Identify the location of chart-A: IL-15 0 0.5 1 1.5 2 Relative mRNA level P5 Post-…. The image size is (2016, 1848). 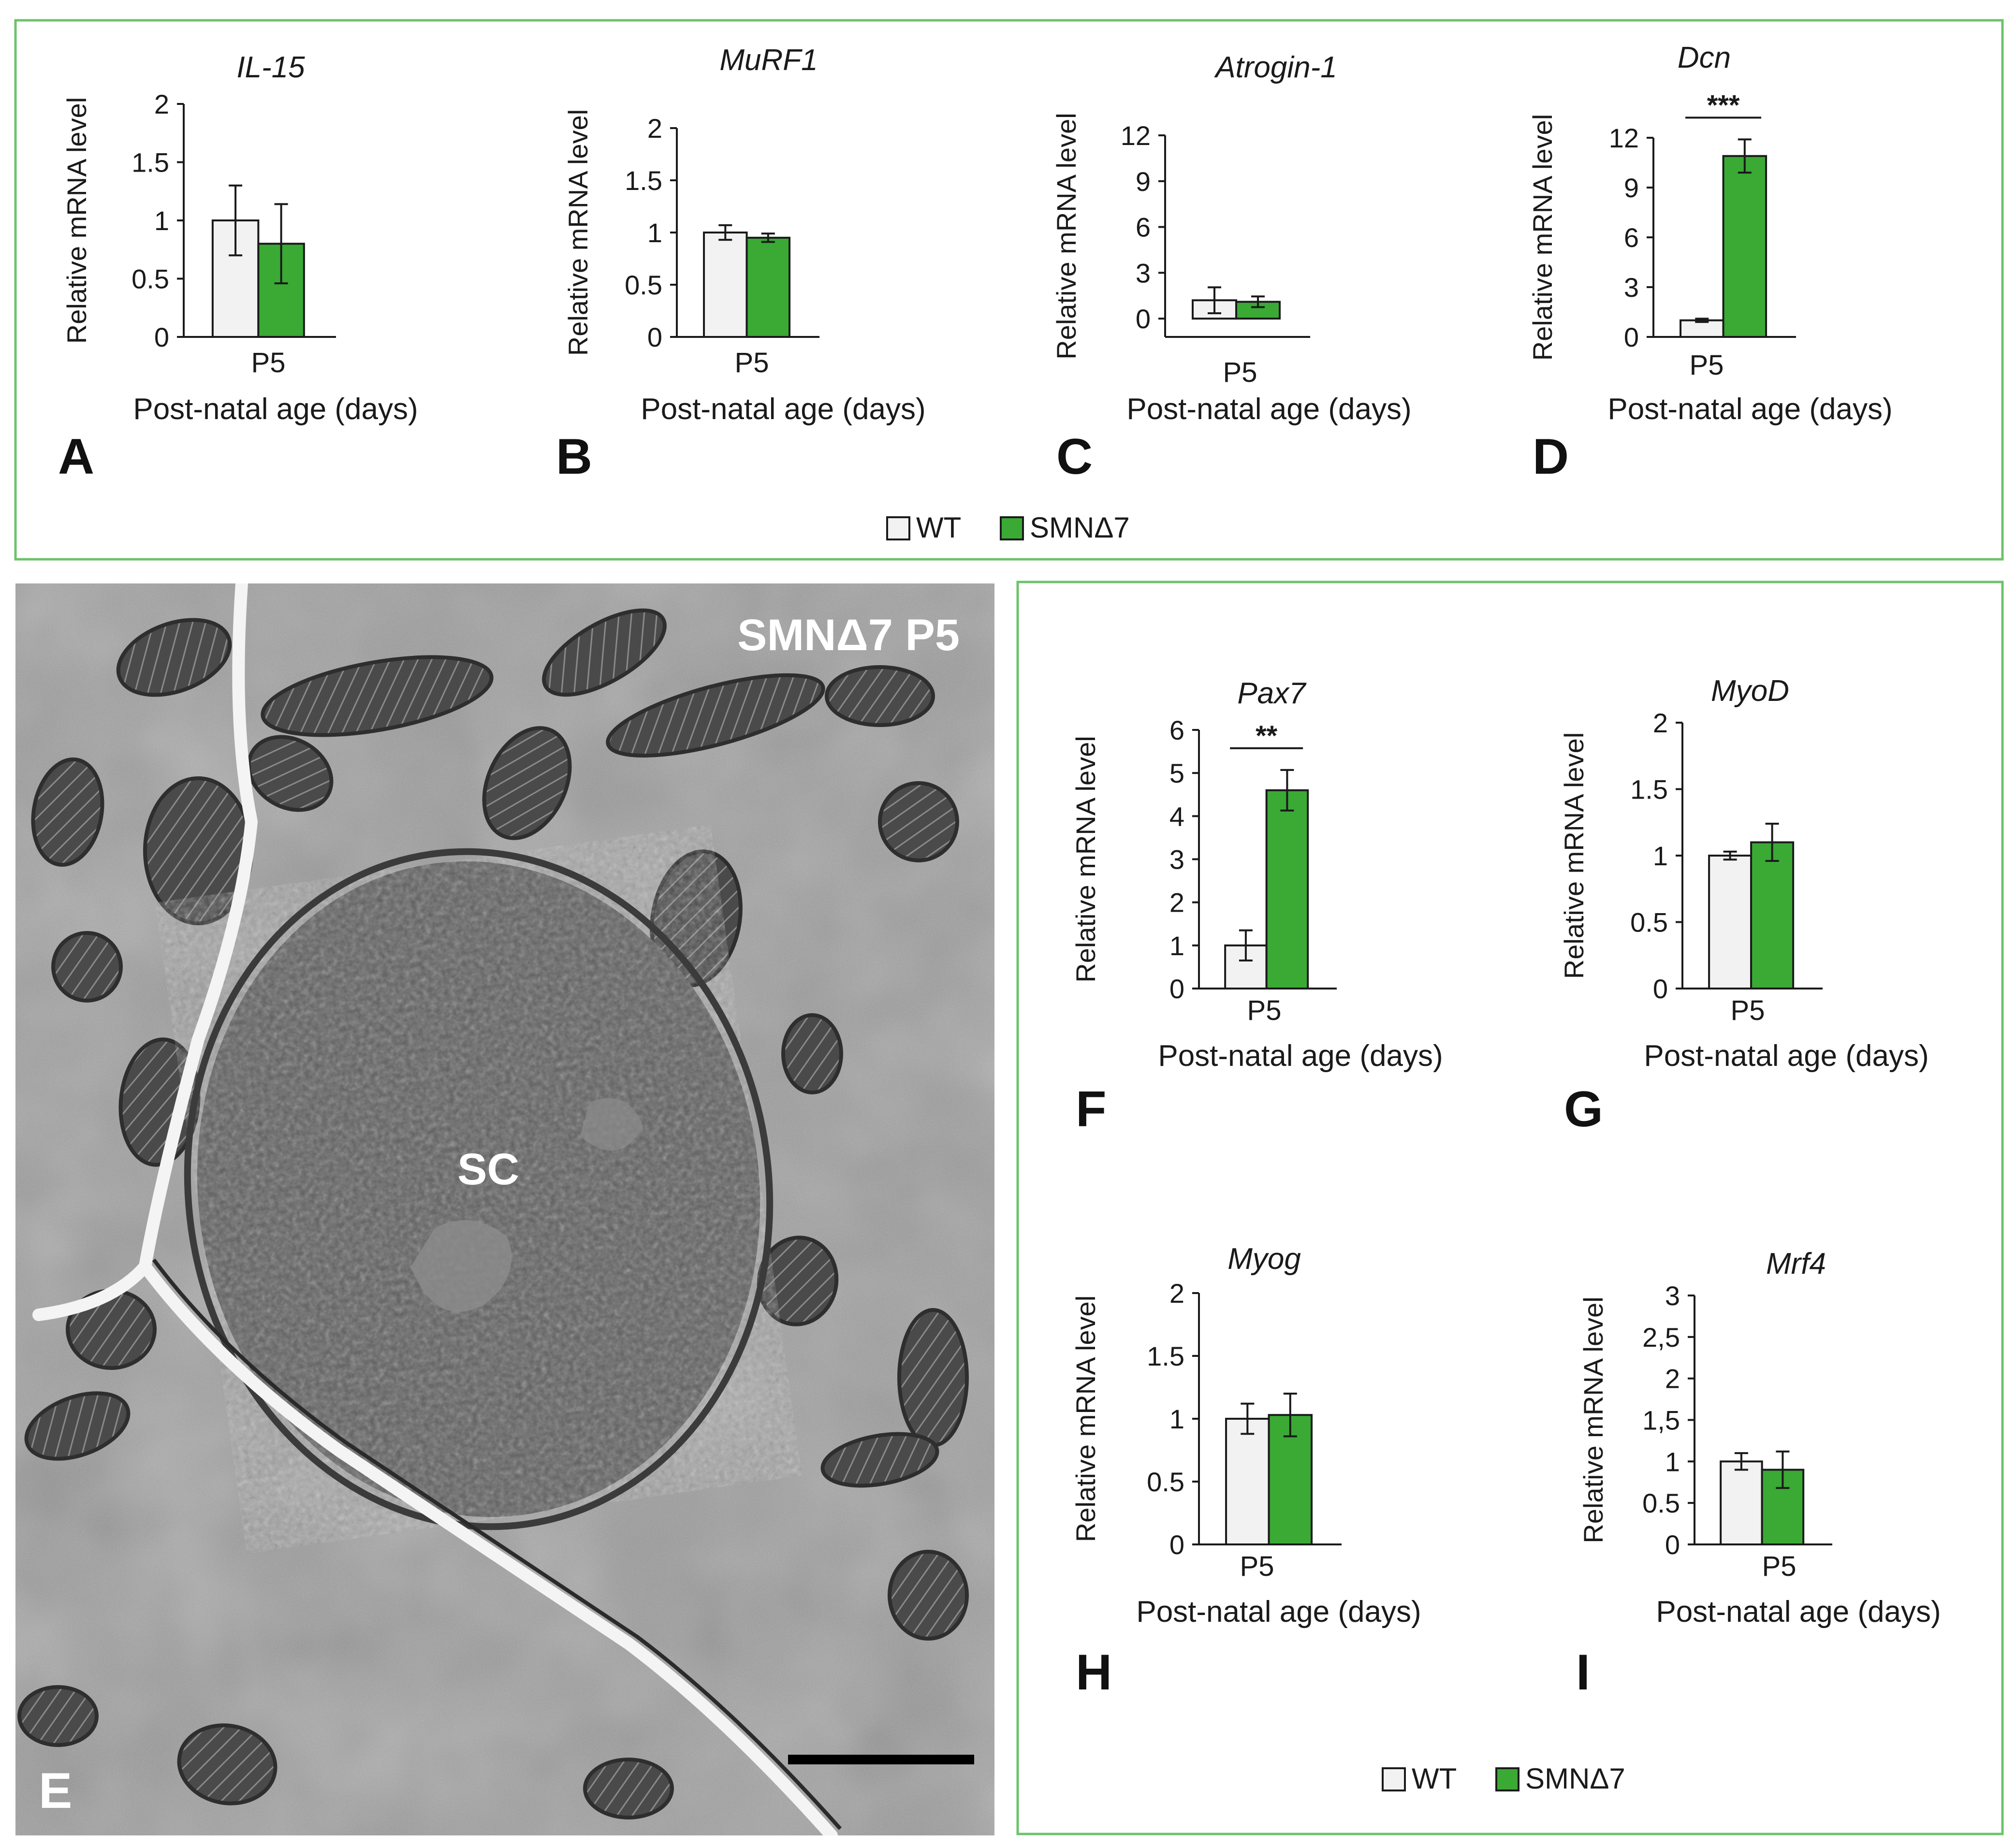
(238, 268).